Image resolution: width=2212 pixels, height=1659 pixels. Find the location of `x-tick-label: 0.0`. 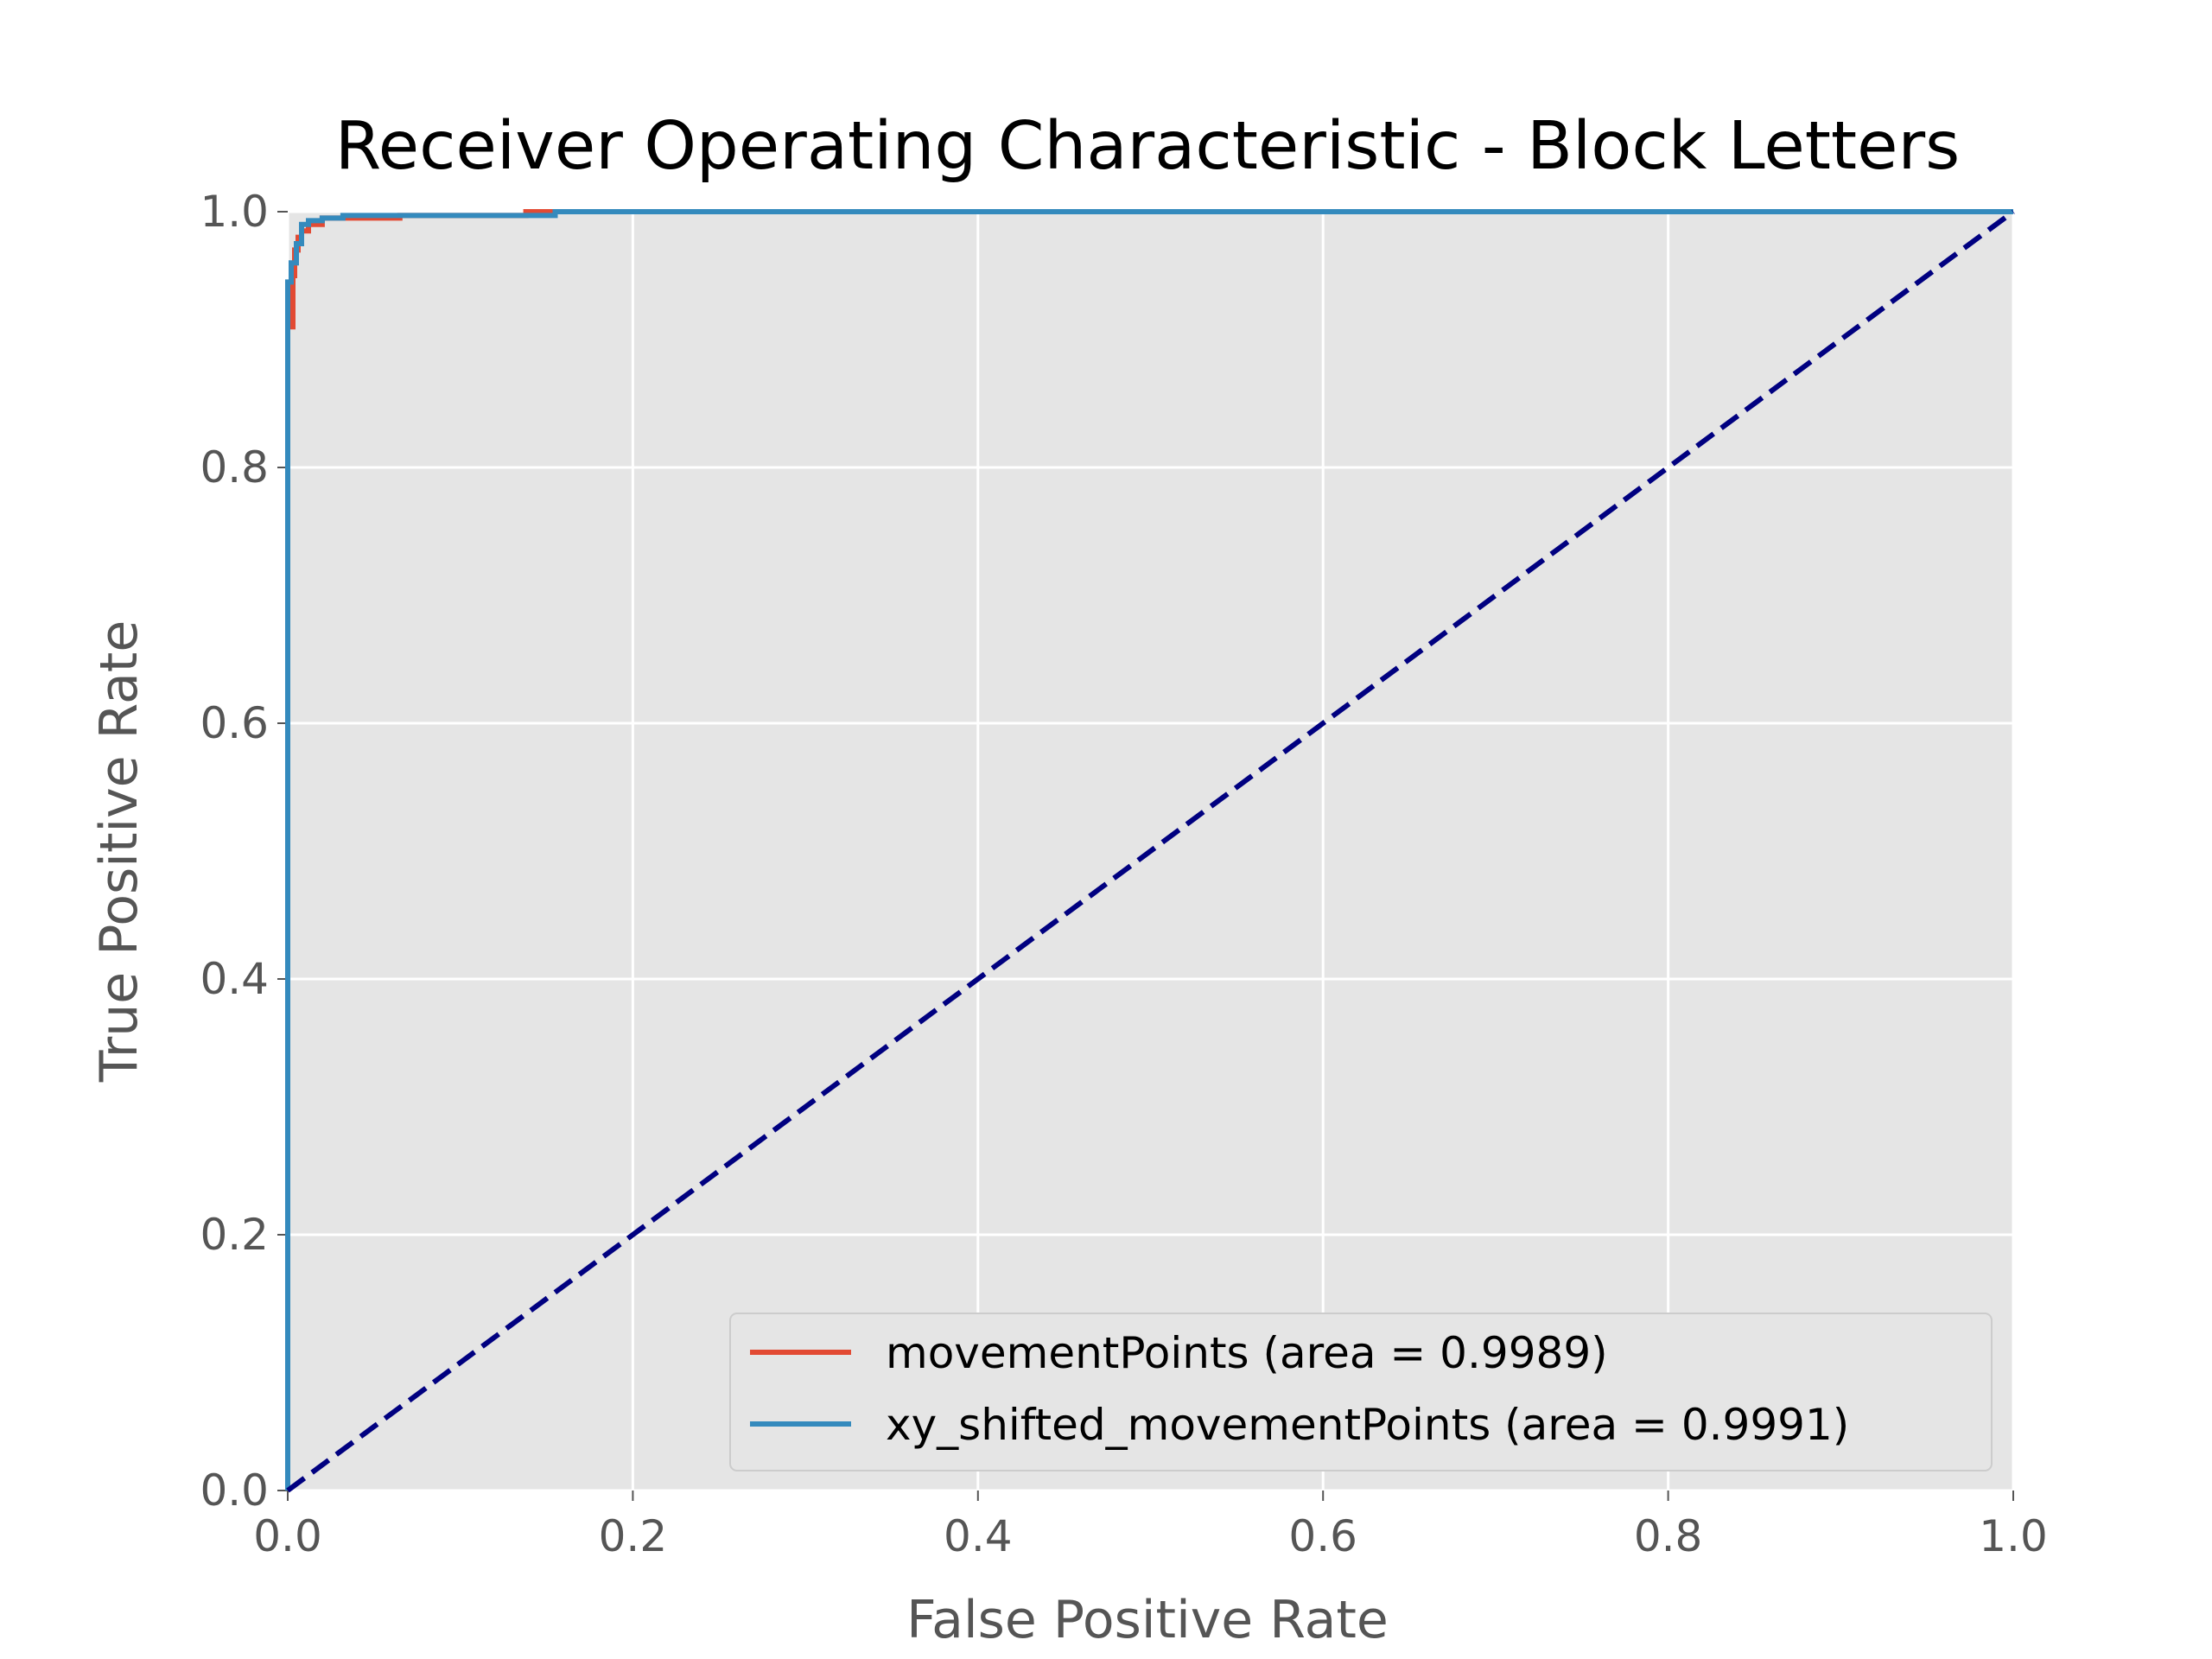

x-tick-label: 0.0 is located at coordinates (287, 1536).